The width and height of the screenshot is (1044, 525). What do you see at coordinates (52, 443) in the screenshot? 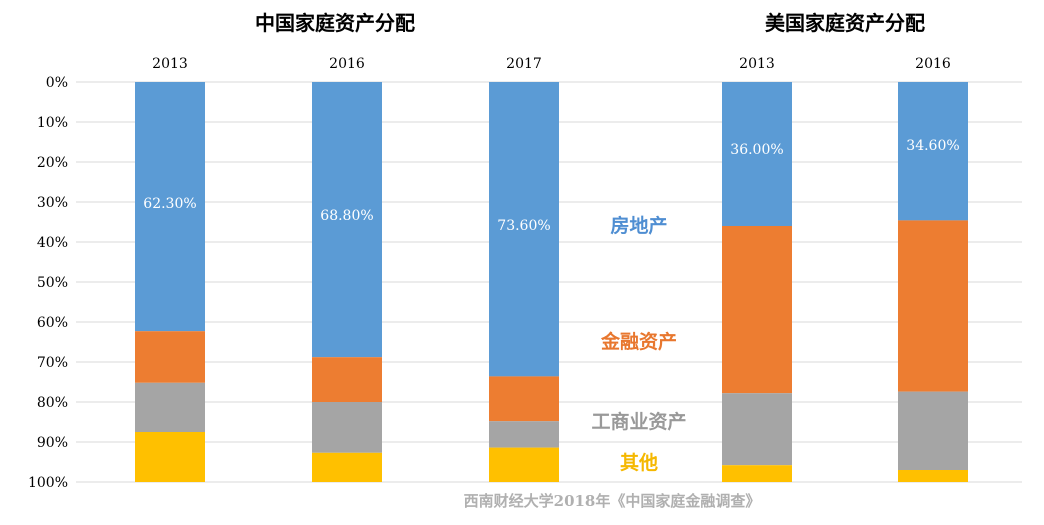
I see `y-tick-label: 90%` at bounding box center [52, 443].